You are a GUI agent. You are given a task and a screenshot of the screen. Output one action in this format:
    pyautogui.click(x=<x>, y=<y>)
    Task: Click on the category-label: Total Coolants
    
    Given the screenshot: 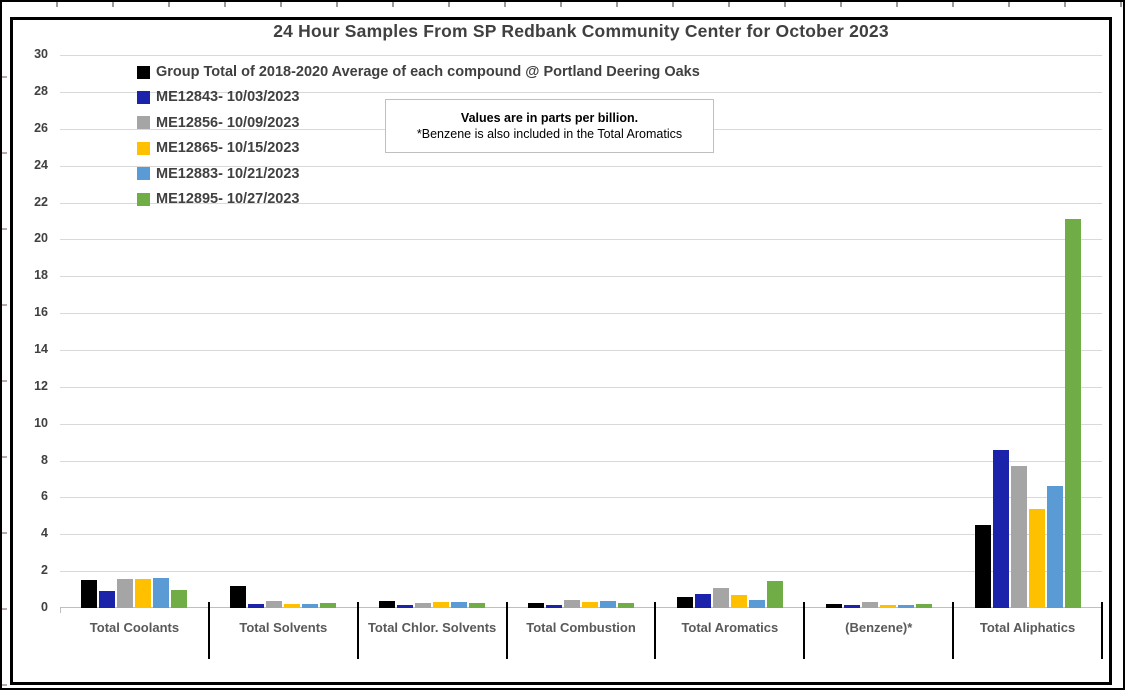 What is the action you would take?
    pyautogui.click(x=134, y=627)
    